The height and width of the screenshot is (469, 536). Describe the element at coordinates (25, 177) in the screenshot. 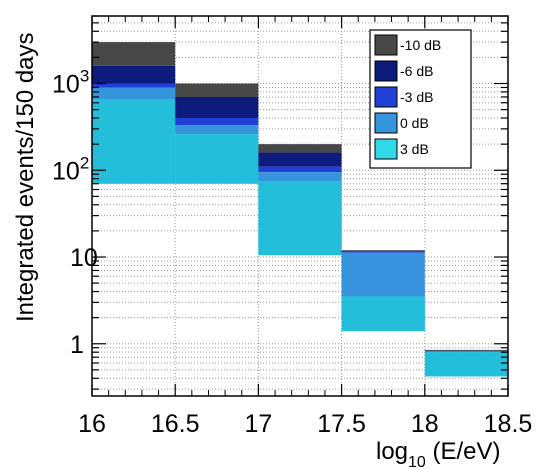

I see `y-axis-title: Integrated events/150 days` at that location.